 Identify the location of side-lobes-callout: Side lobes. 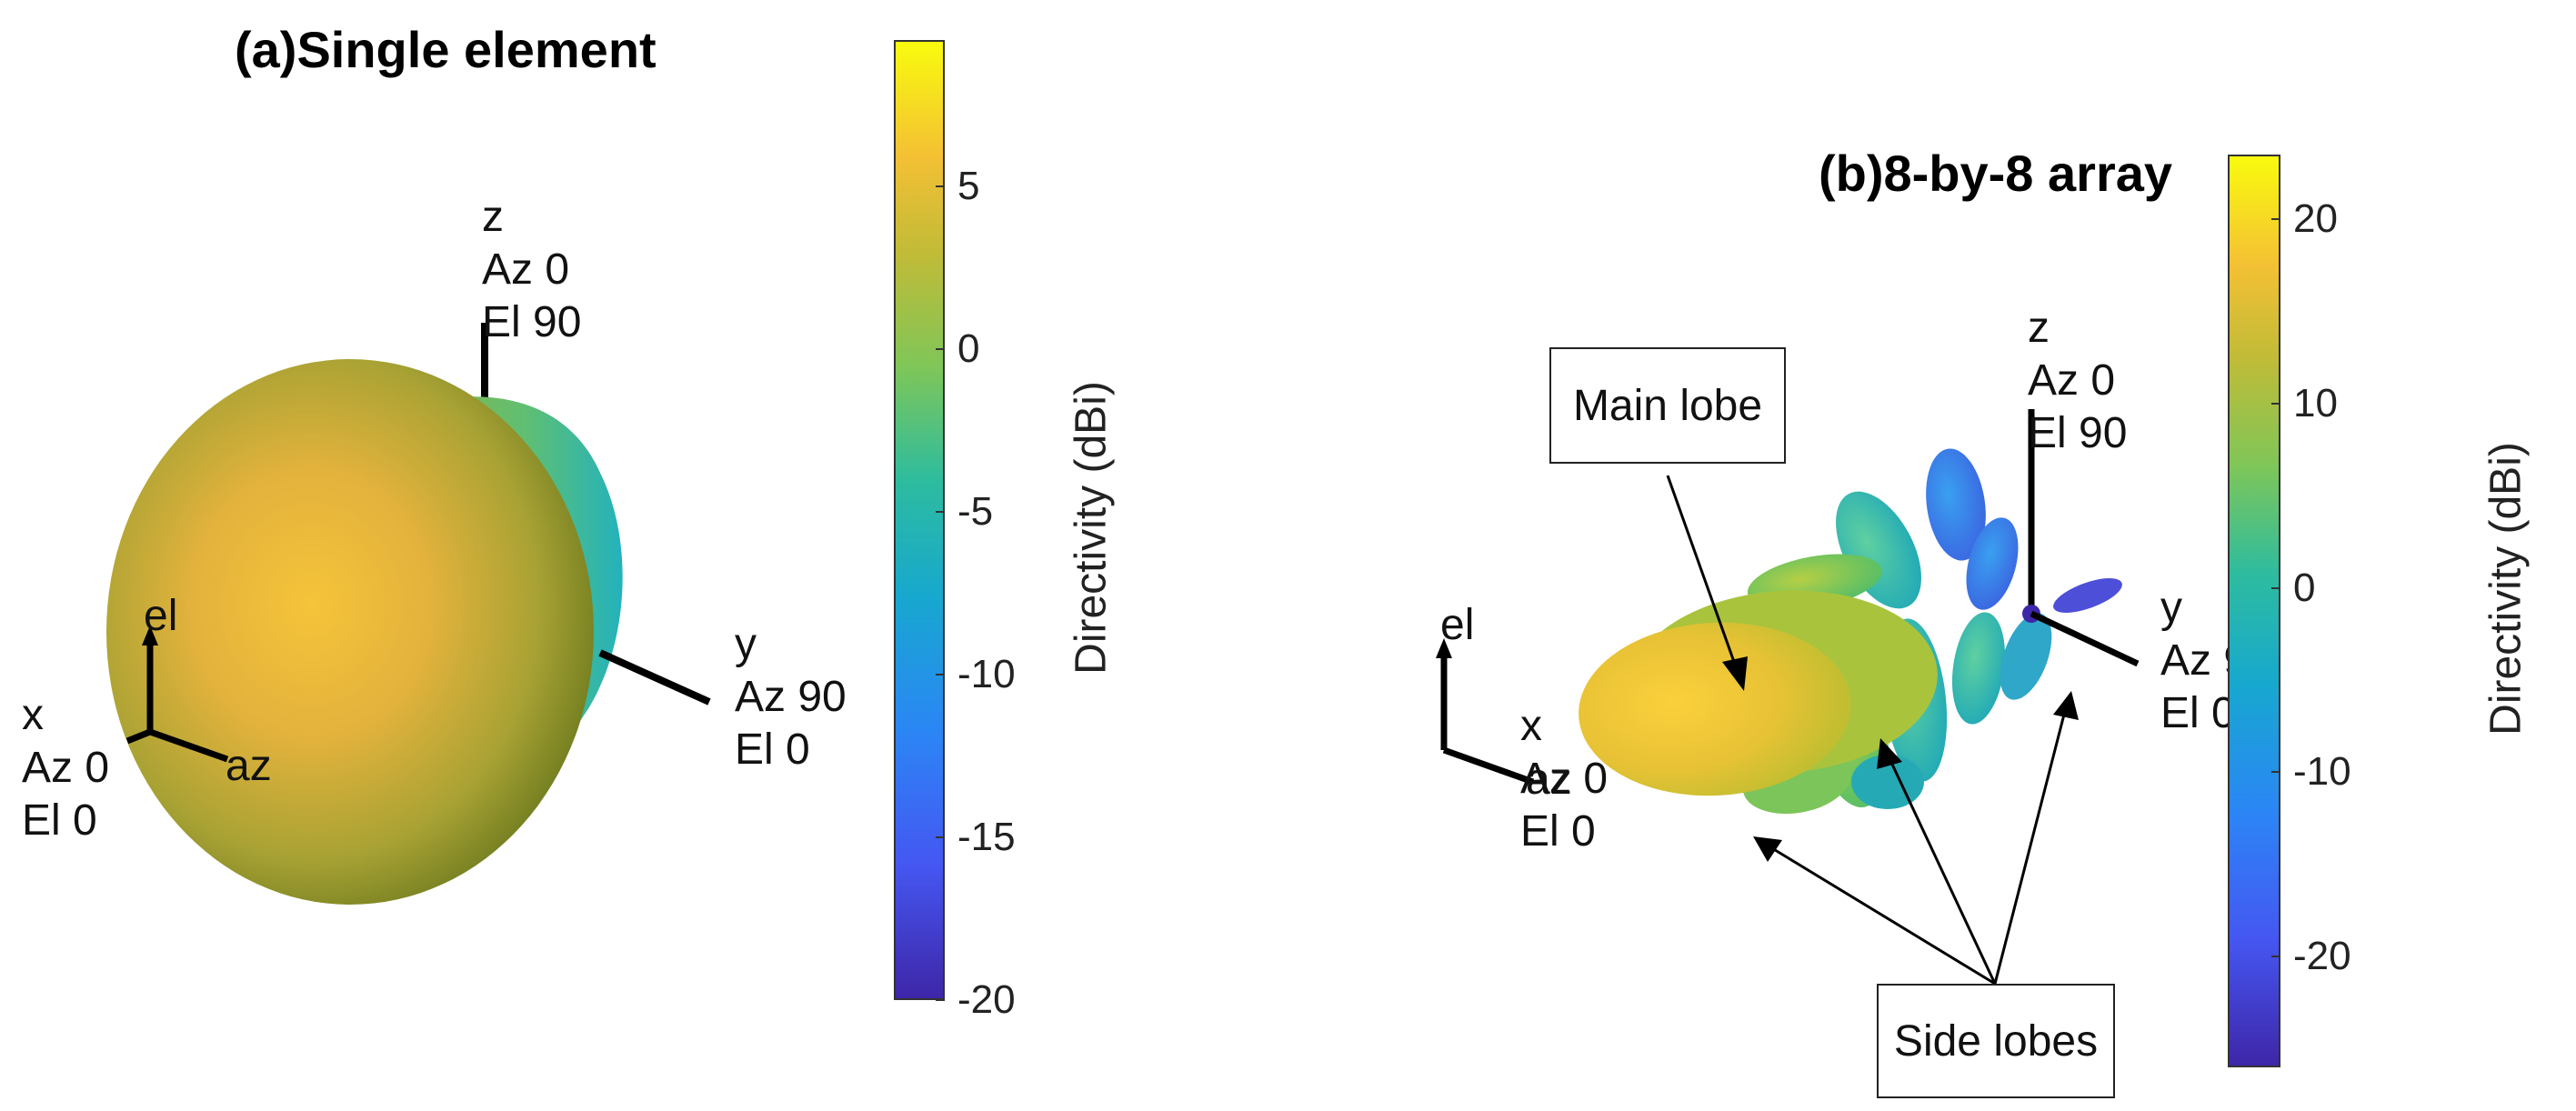
(1996, 1041).